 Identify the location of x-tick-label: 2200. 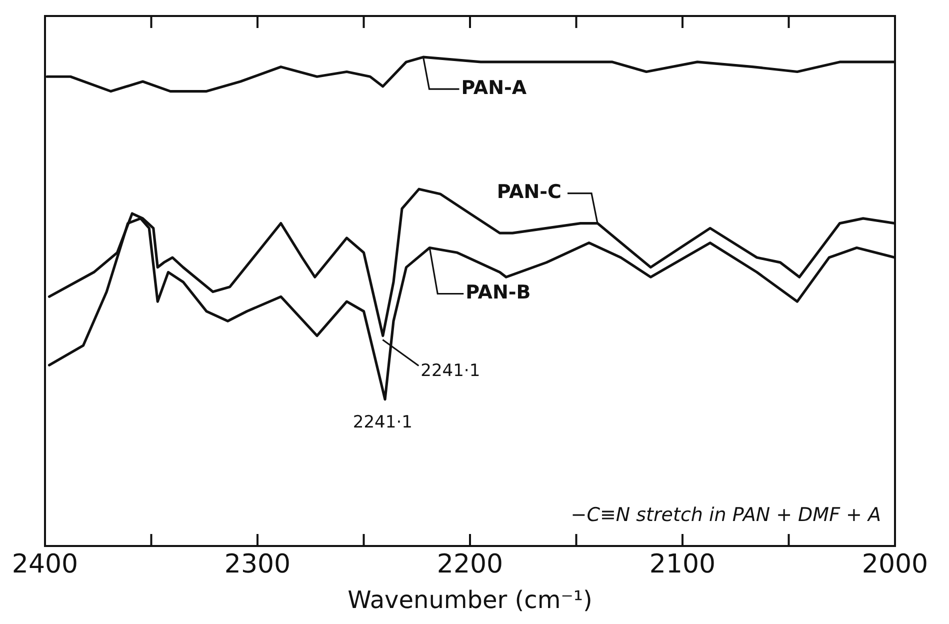
(470, 564).